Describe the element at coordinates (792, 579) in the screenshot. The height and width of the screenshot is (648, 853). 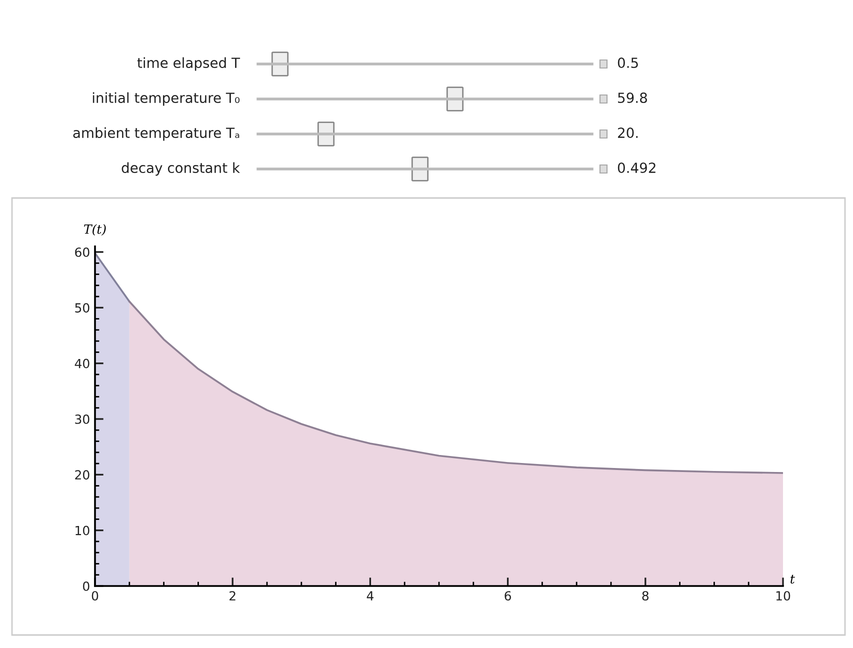
I see `x-axis-title: t` at that location.